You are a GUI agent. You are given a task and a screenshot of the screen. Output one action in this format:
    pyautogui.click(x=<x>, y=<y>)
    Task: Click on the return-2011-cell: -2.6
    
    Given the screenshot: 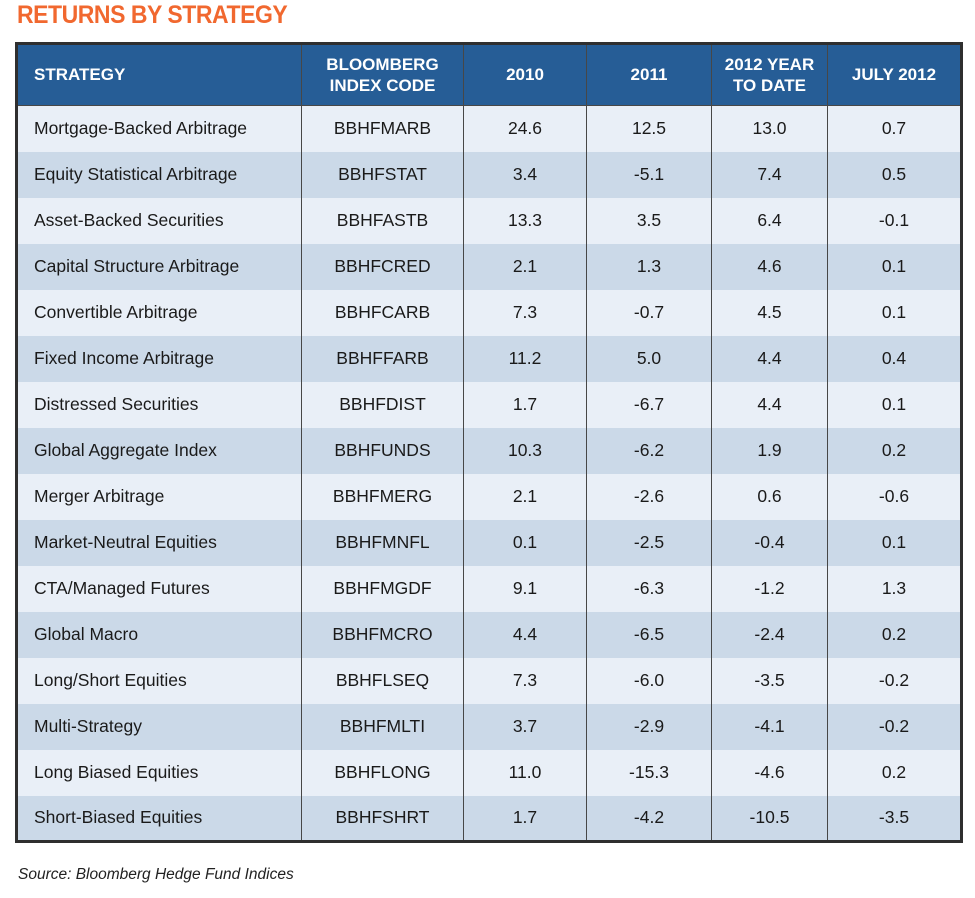 What is the action you would take?
    pyautogui.click(x=649, y=496)
    